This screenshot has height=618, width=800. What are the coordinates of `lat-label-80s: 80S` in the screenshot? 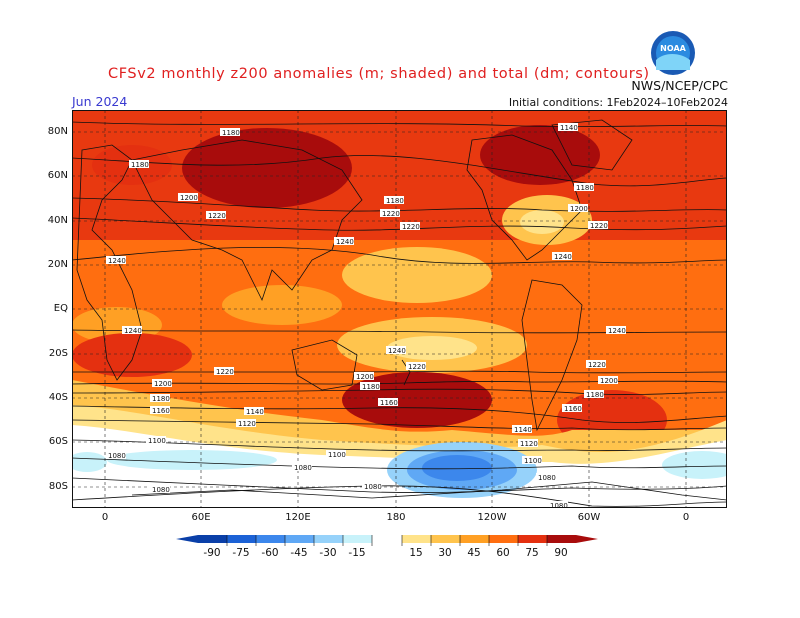 It's located at (58, 486).